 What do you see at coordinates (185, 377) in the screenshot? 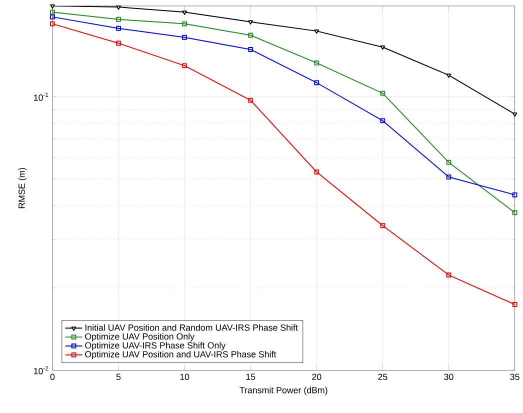
I see `x-tick-label: 10` at bounding box center [185, 377].